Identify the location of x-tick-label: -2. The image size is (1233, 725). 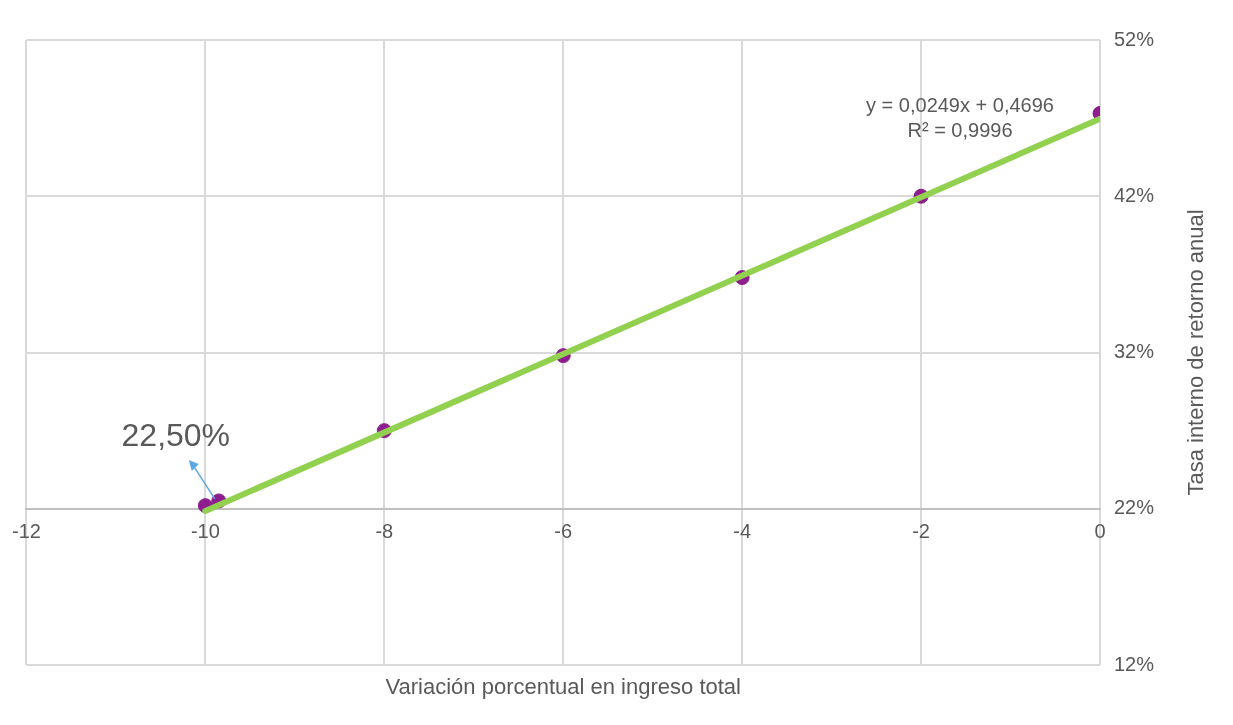
(921, 531).